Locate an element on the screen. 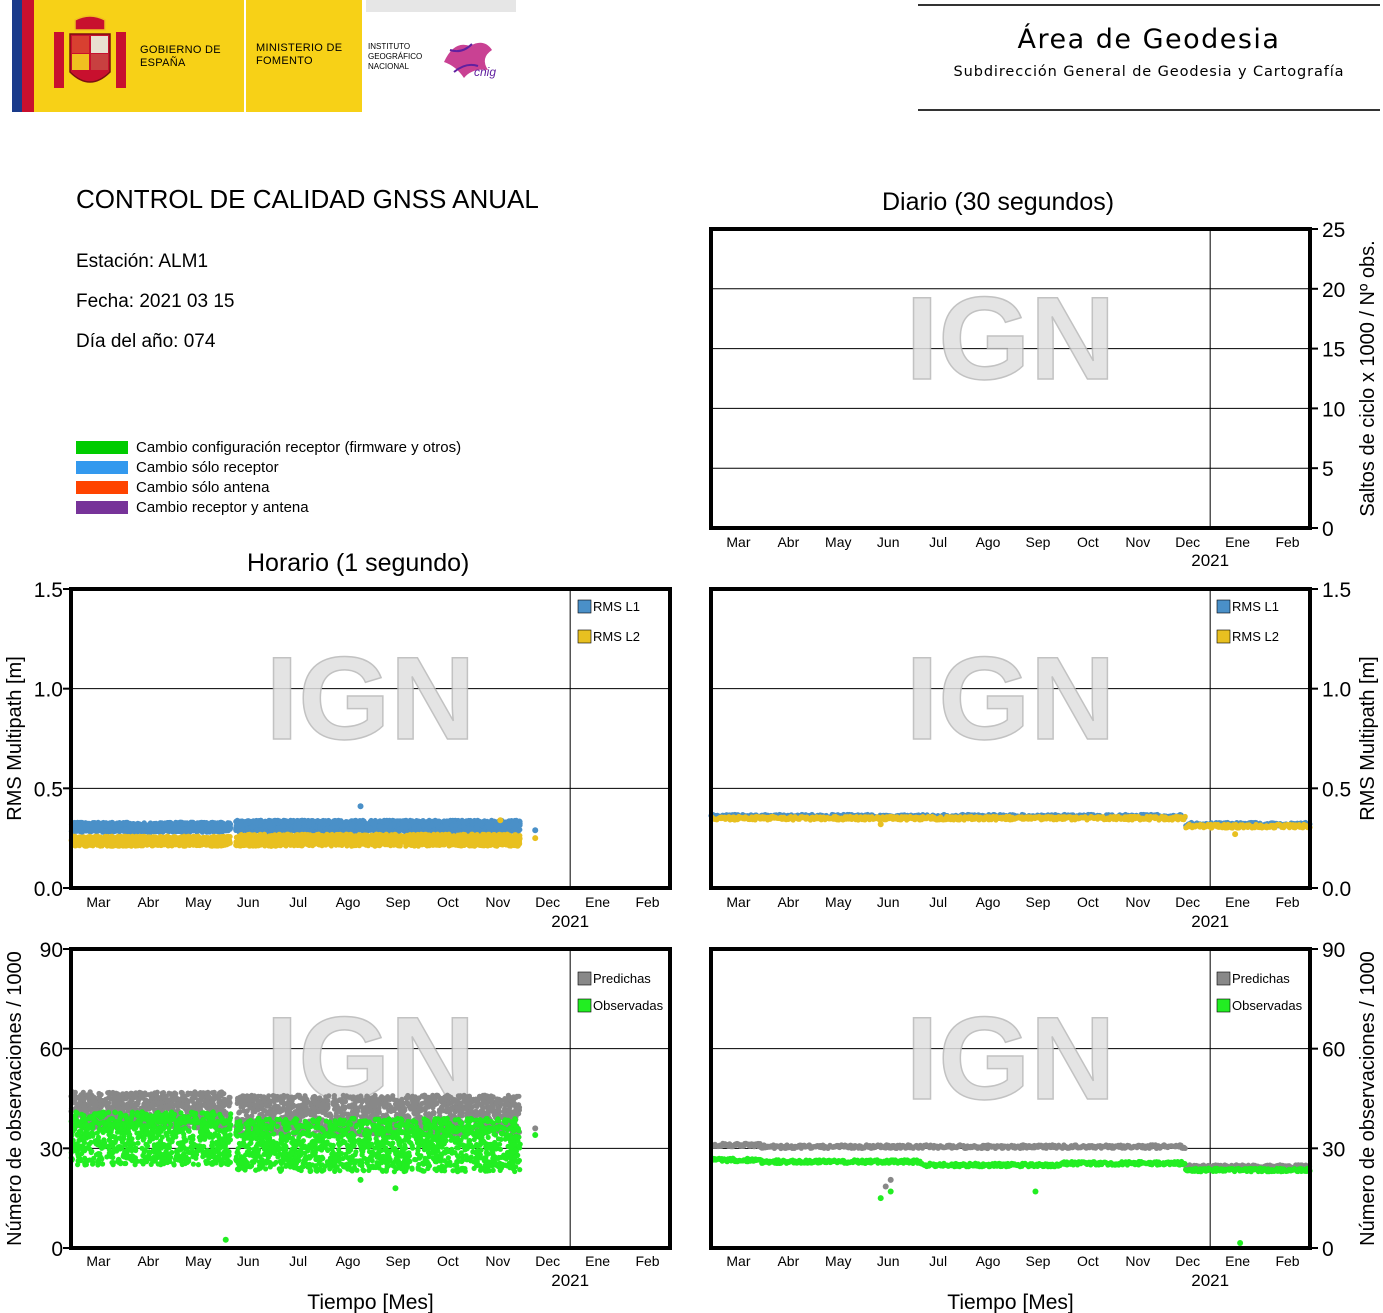 Image resolution: width=1383 pixels, height=1313 pixels. date-label: Fecha: 2021 03 15 is located at coordinates (155, 301).